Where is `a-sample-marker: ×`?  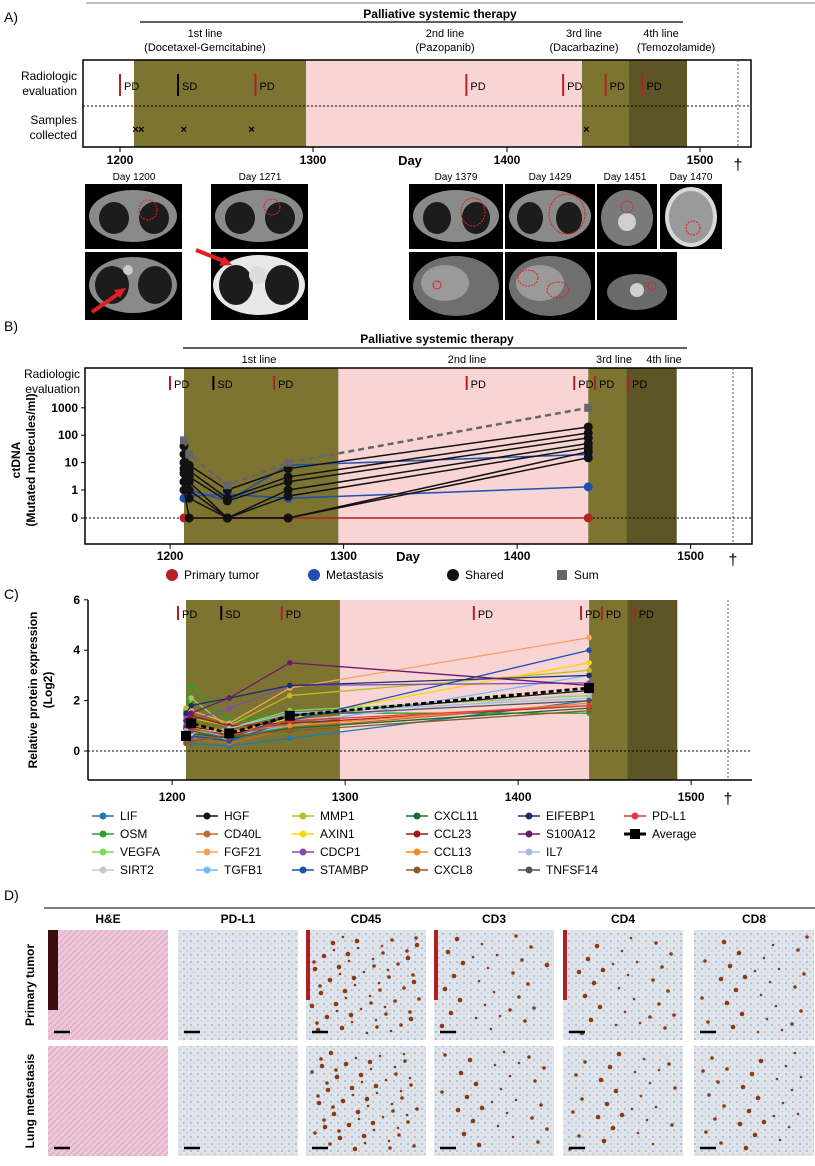
a-sample-marker: × is located at coordinates (141, 130).